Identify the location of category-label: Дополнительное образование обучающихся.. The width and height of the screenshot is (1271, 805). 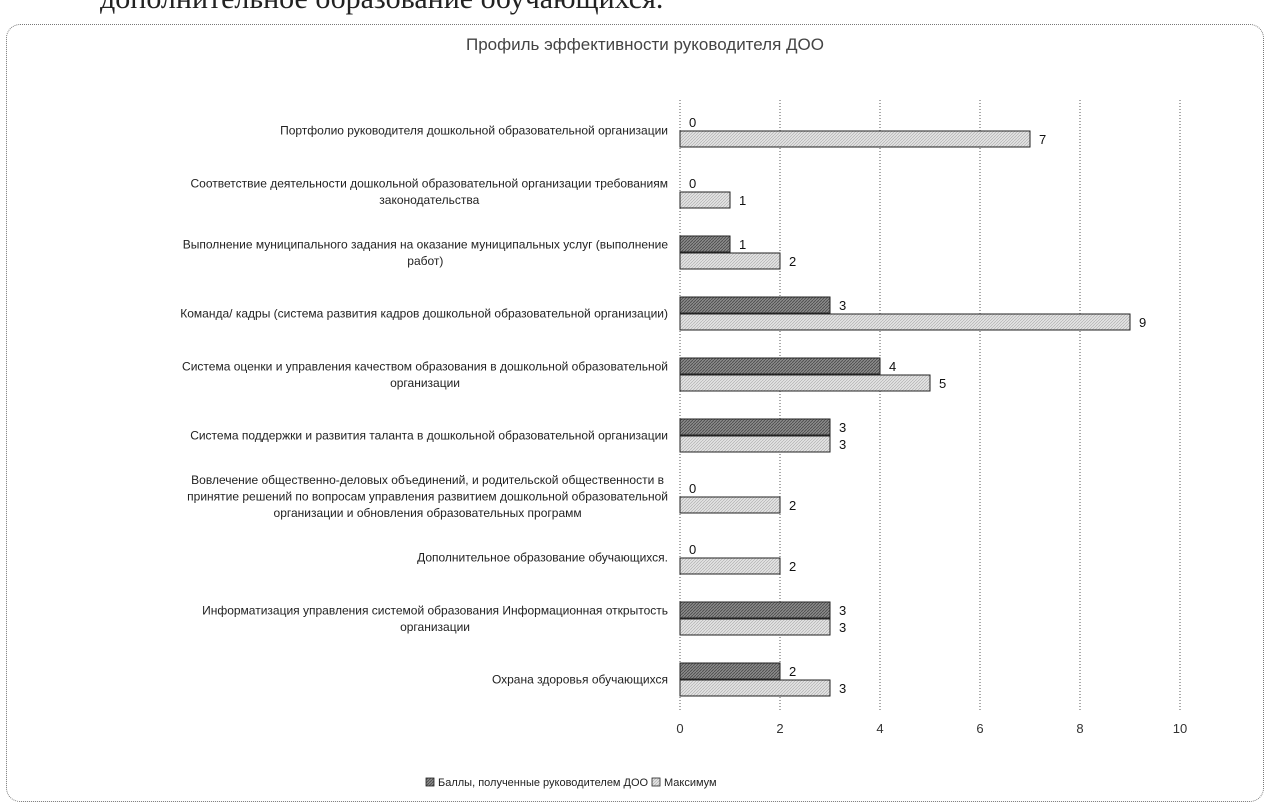
(542, 558).